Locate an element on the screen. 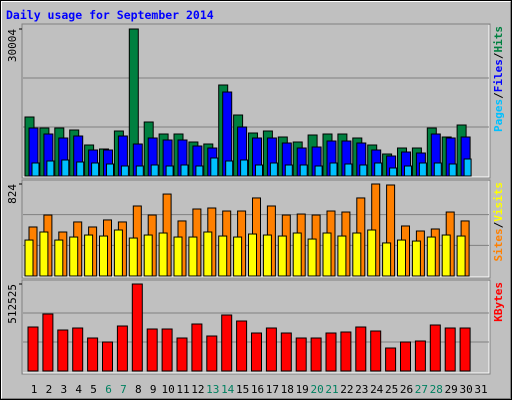 The image size is (512, 400). x-tick-label: 28 is located at coordinates (436, 389).